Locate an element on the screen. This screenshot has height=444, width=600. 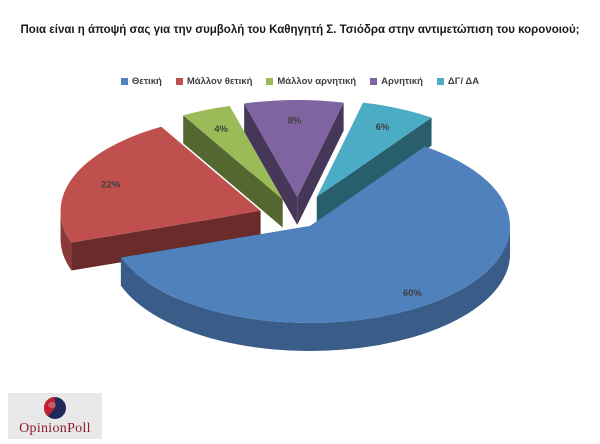
data-label: 60% is located at coordinates (413, 293).